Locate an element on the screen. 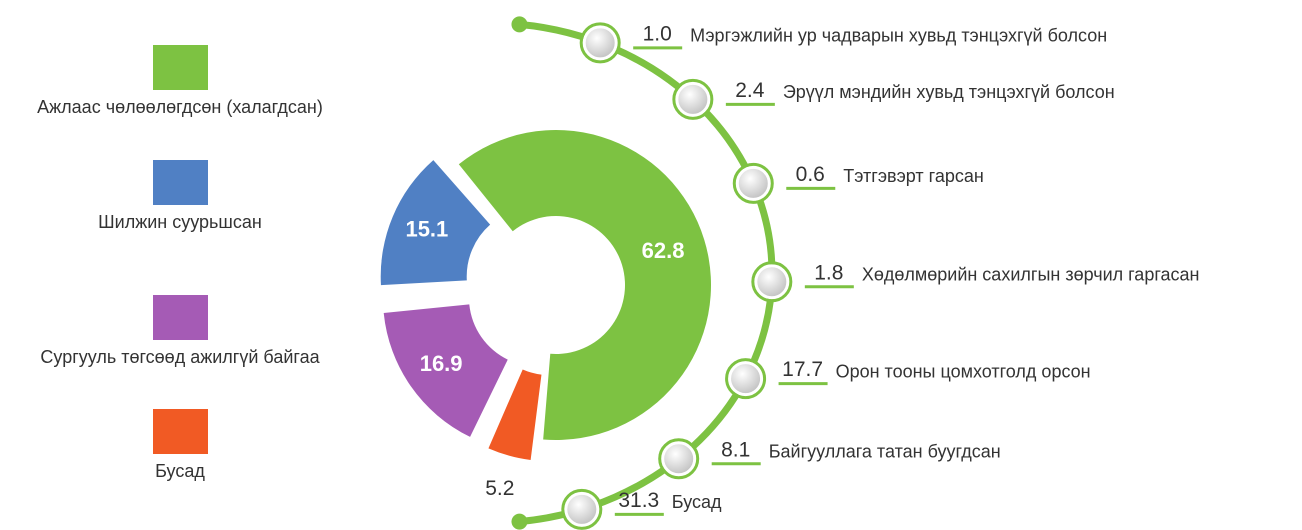 The image size is (1302, 530). value-label: 31.3 is located at coordinates (638, 500).